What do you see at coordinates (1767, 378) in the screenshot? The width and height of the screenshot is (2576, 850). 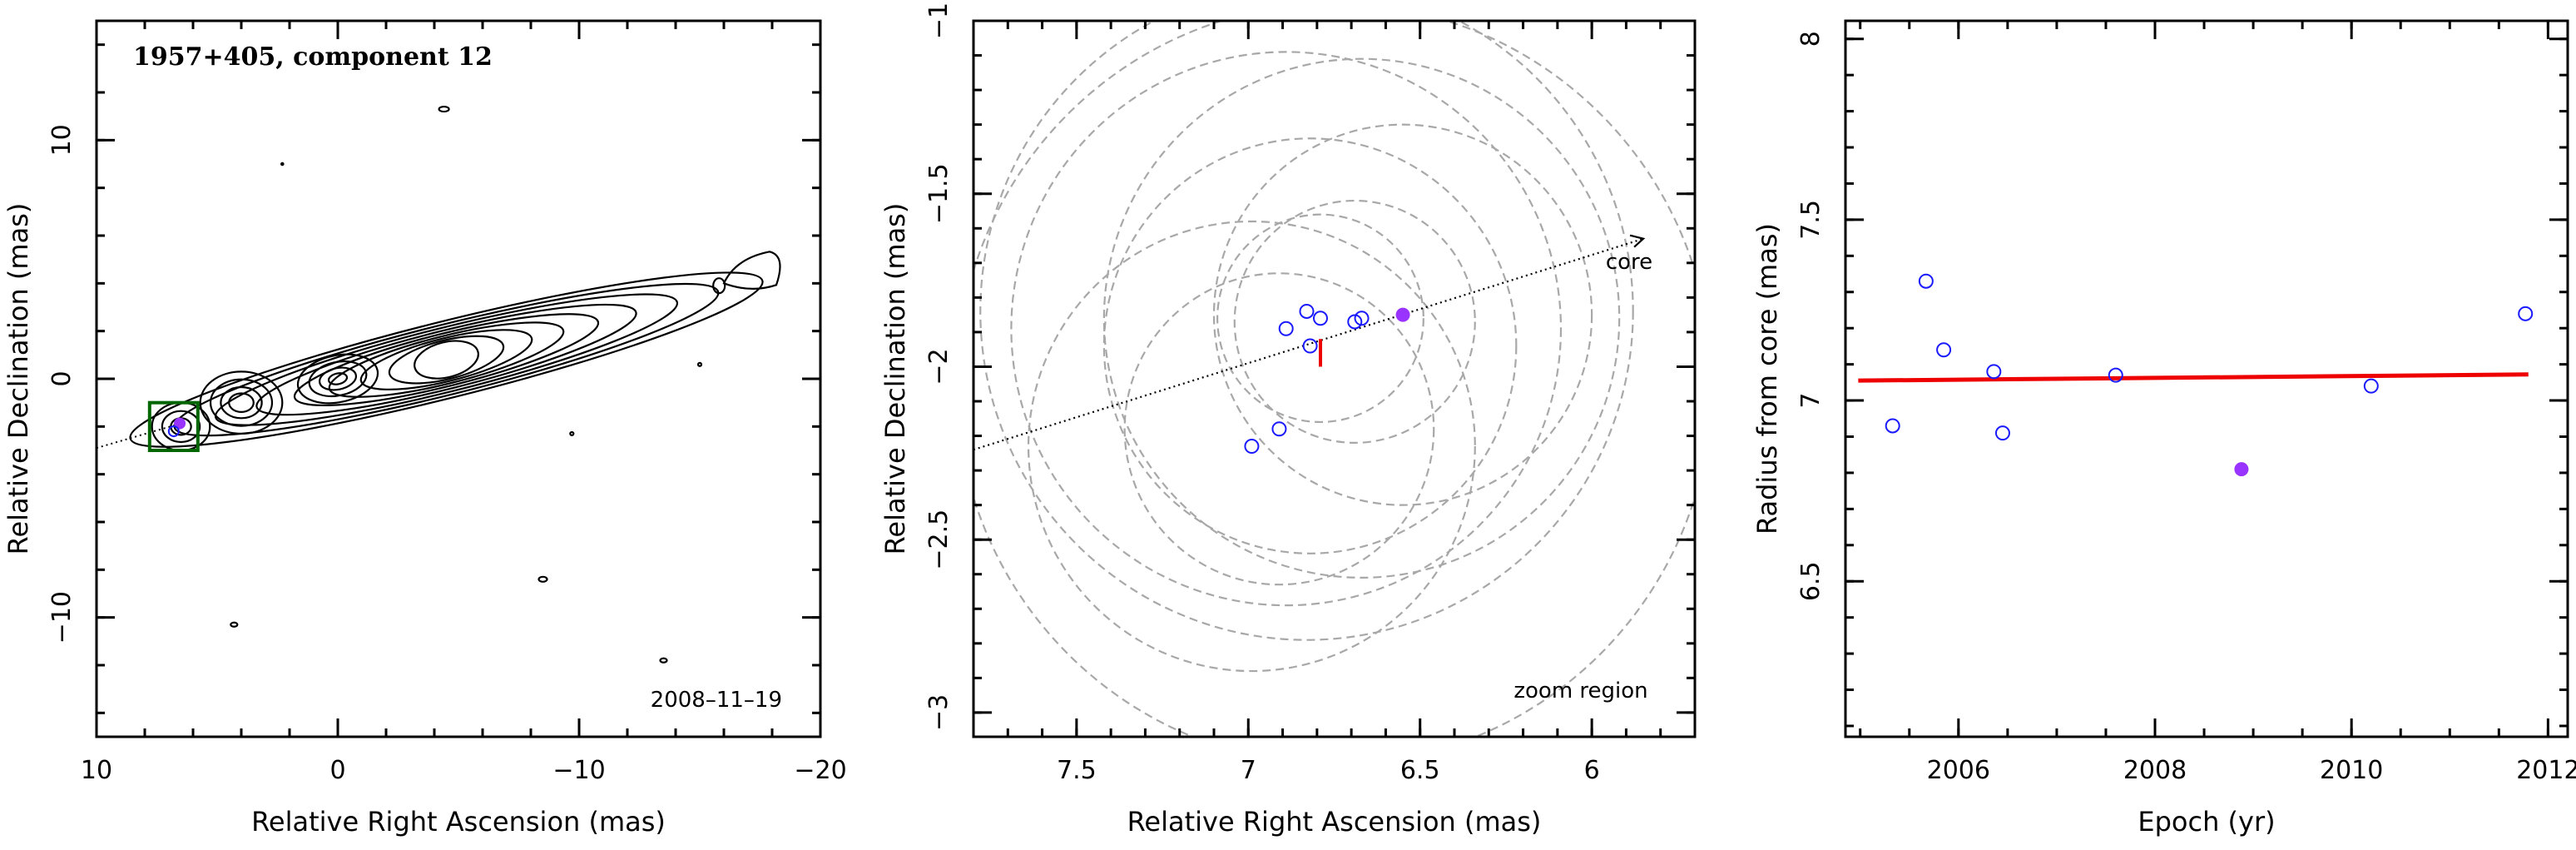 I see `y-axis-label: Radius from core (mas)` at bounding box center [1767, 378].